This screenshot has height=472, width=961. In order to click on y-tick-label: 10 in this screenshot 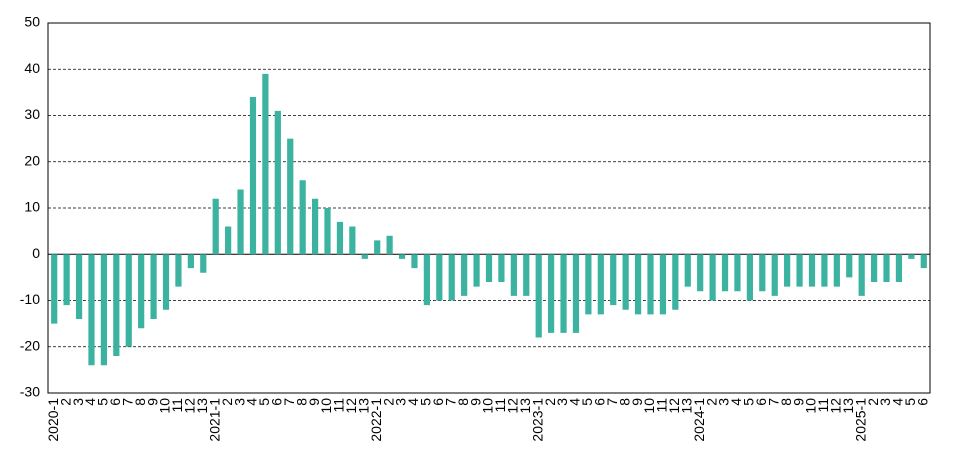, I will do `click(32, 207)`.